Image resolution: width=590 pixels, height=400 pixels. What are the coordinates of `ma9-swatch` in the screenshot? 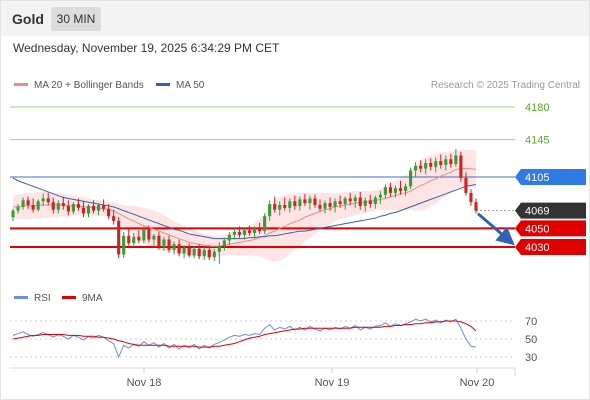 It's located at (69, 297).